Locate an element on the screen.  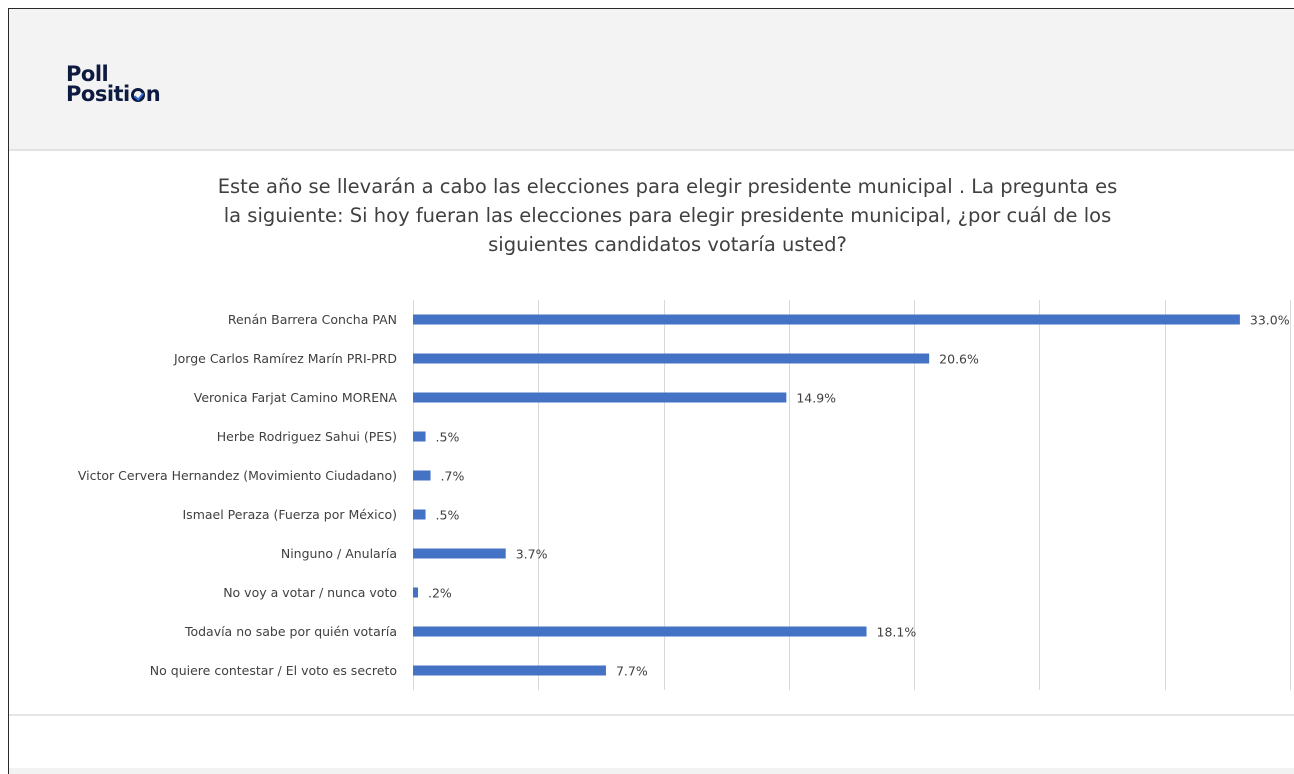
data-label: 3.7% is located at coordinates (532, 554).